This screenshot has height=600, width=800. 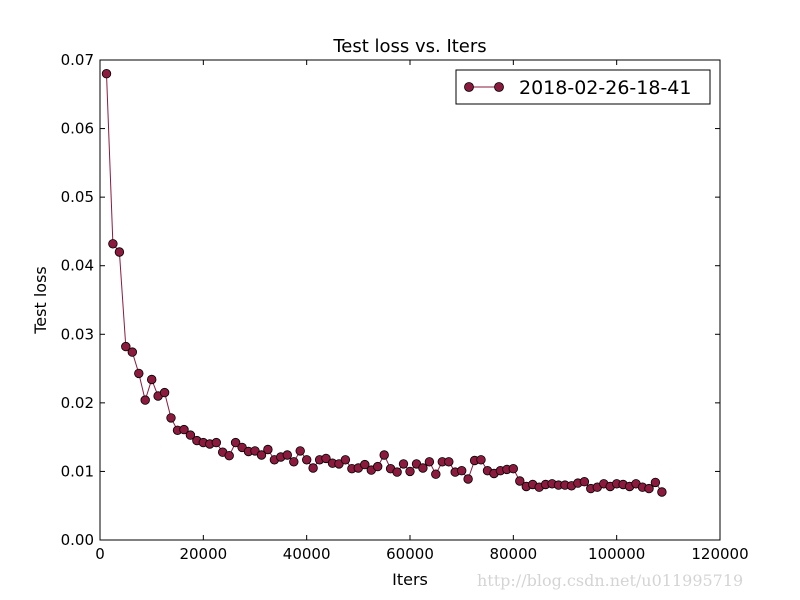 I want to click on x-tick-label: 20000, so click(x=203, y=554).